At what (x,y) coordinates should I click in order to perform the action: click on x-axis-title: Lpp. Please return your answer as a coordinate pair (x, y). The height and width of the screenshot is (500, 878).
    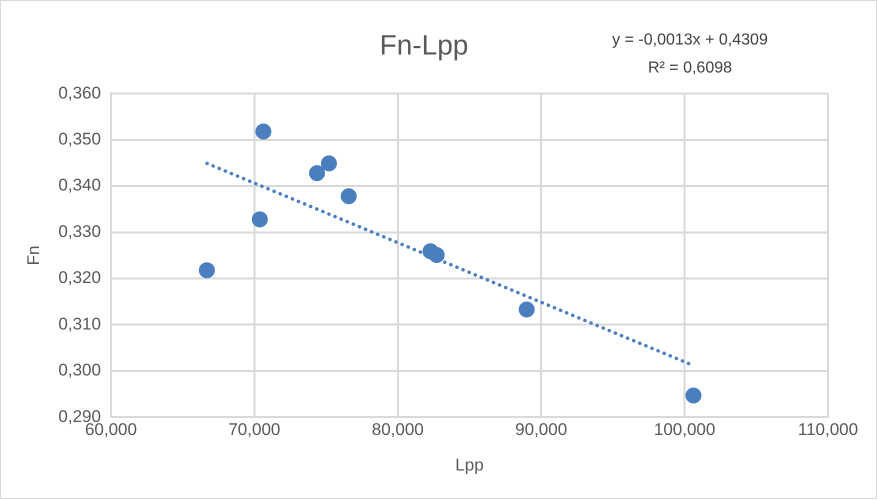
    Looking at the image, I should click on (469, 464).